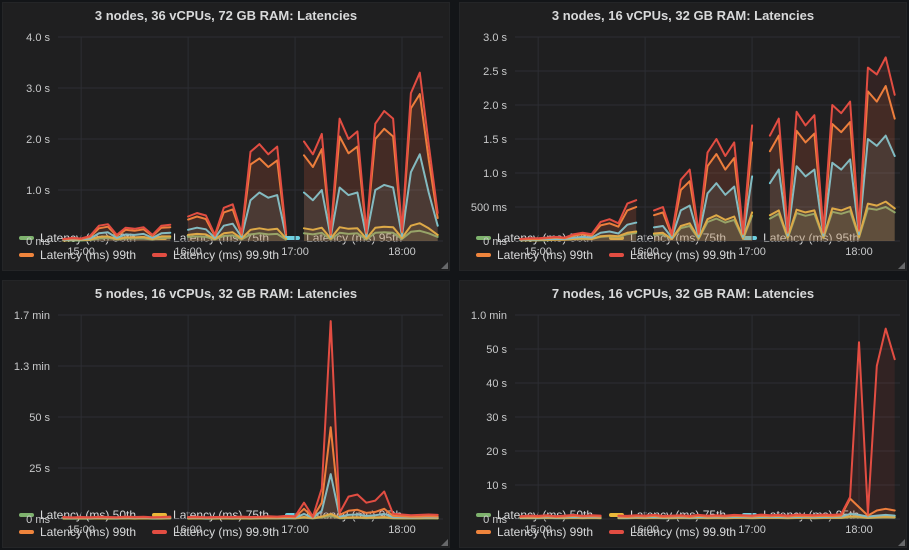 The height and width of the screenshot is (550, 909). I want to click on panel-title: 3 nodes, 36 vCPUs, 72 GB RAM: Latencies, so click(226, 15).